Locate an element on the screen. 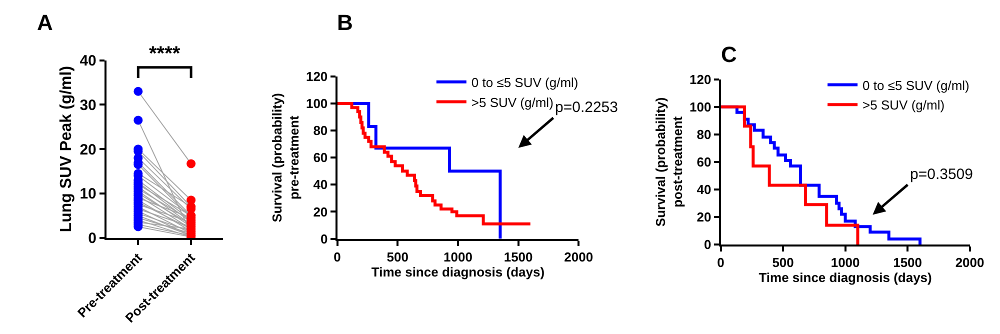 The height and width of the screenshot is (334, 1000). y-axis-title: Lung SUV Peak (g/ml) is located at coordinates (67, 149).